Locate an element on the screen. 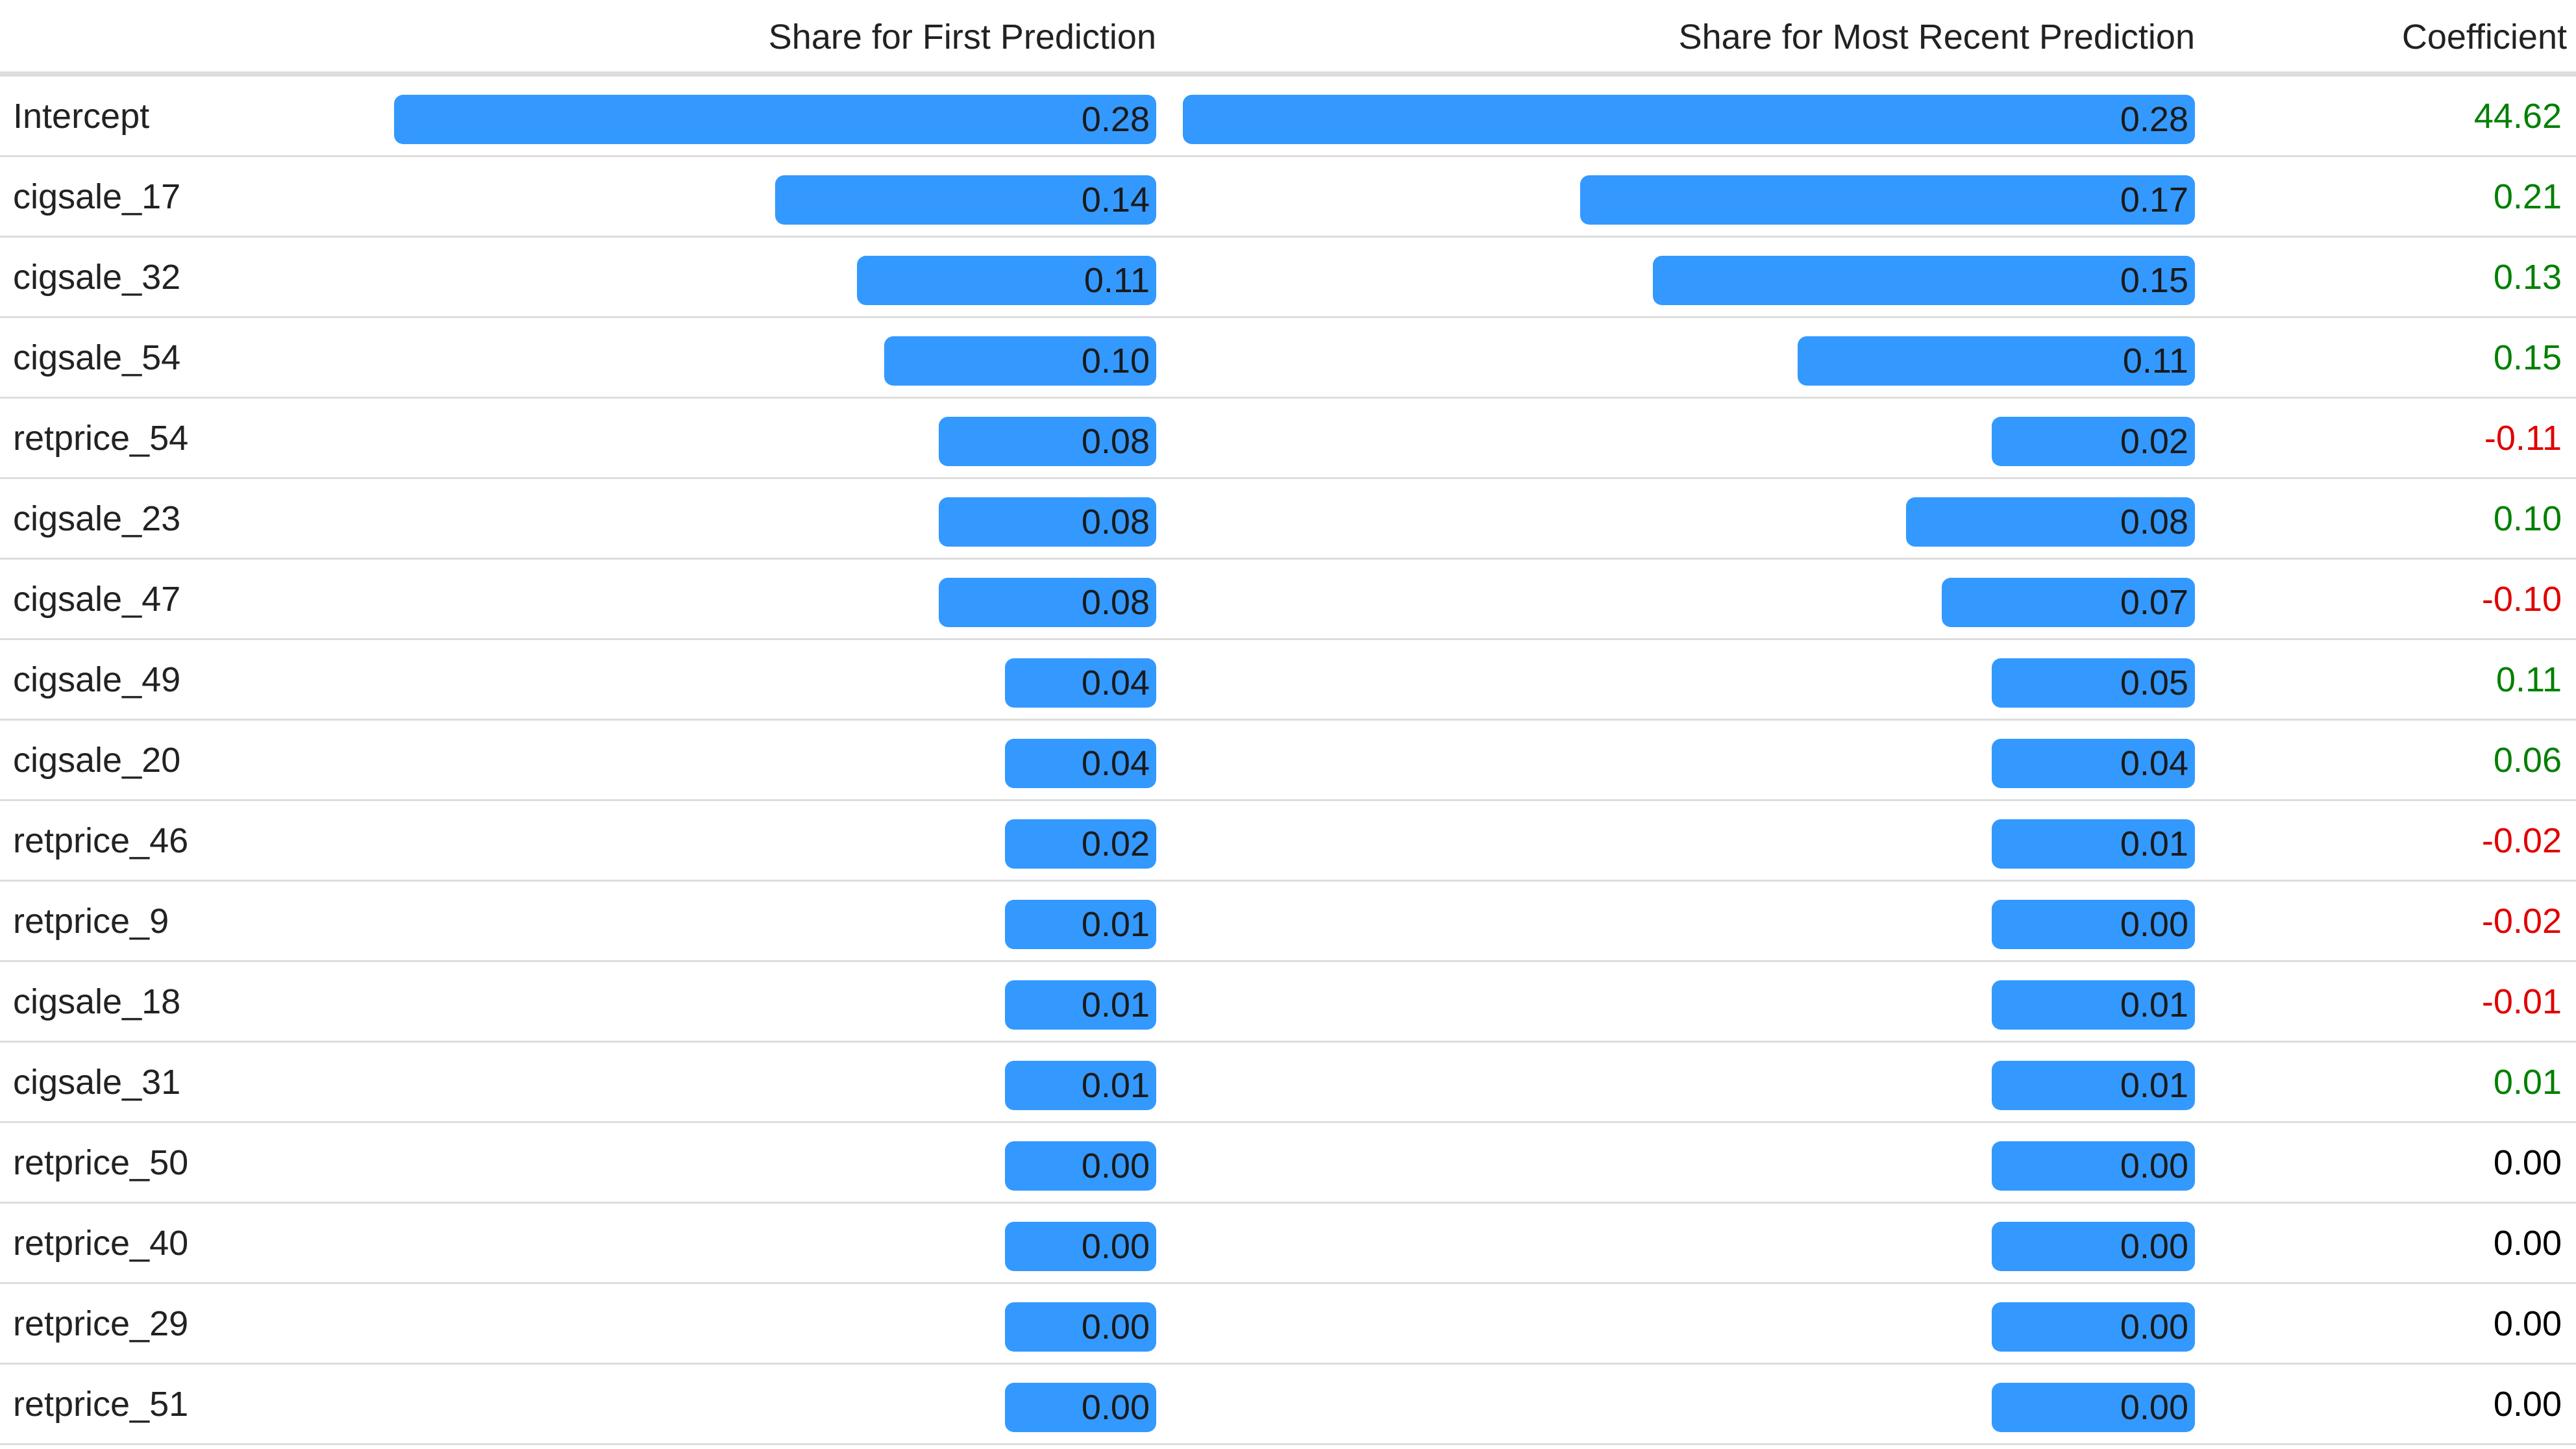  coefficient-value: 44.62 is located at coordinates (2517, 116).